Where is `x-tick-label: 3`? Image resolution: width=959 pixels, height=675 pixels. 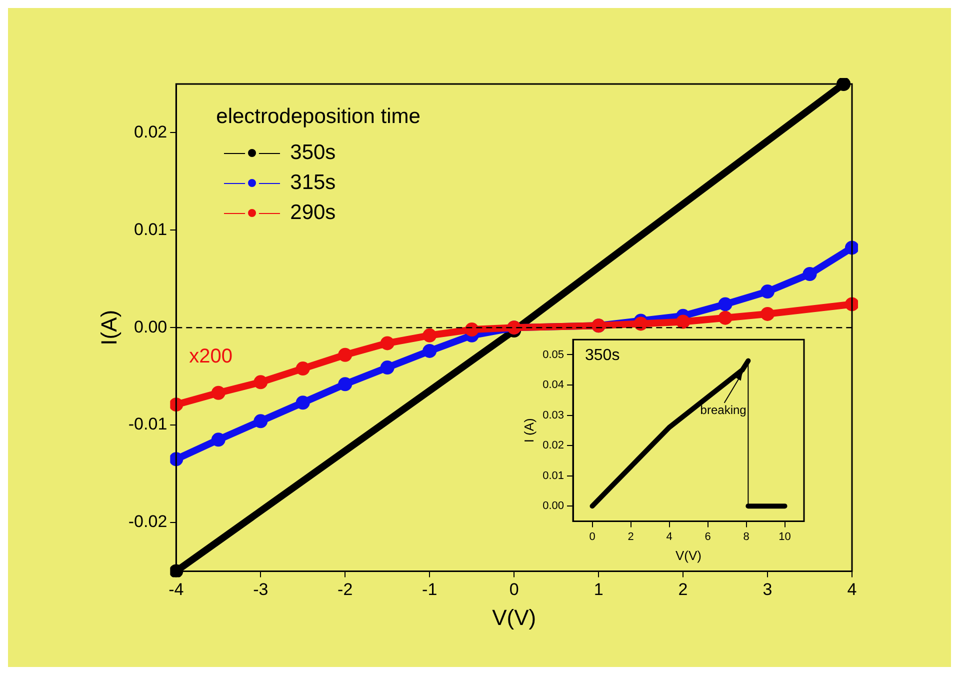
x-tick-label: 3 is located at coordinates (767, 590).